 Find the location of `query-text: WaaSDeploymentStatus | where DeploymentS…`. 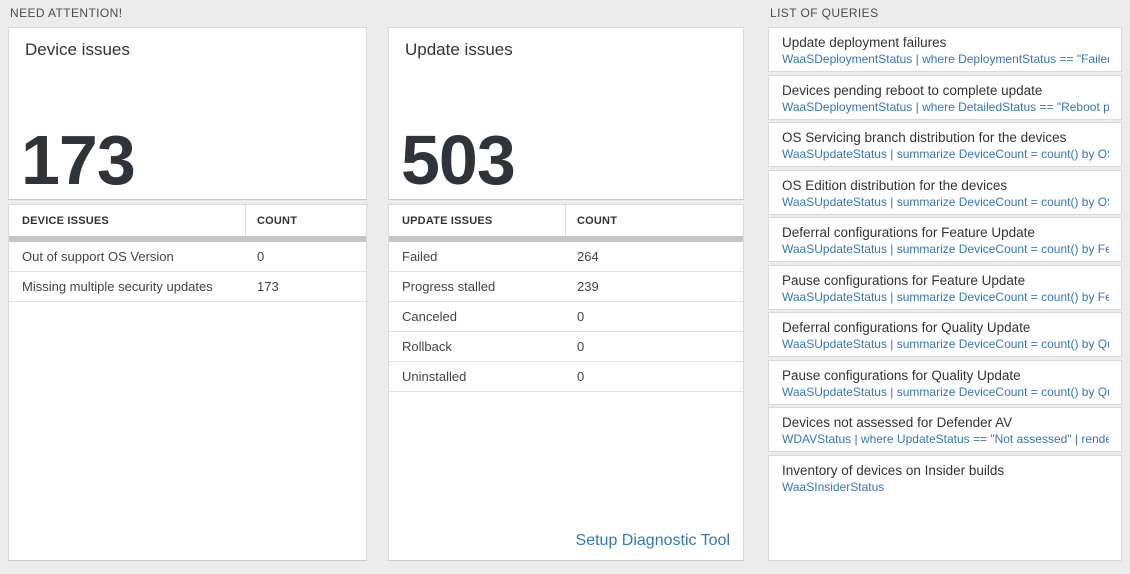

query-text: WaaSDeploymentStatus | where DeploymentS… is located at coordinates (945, 59).